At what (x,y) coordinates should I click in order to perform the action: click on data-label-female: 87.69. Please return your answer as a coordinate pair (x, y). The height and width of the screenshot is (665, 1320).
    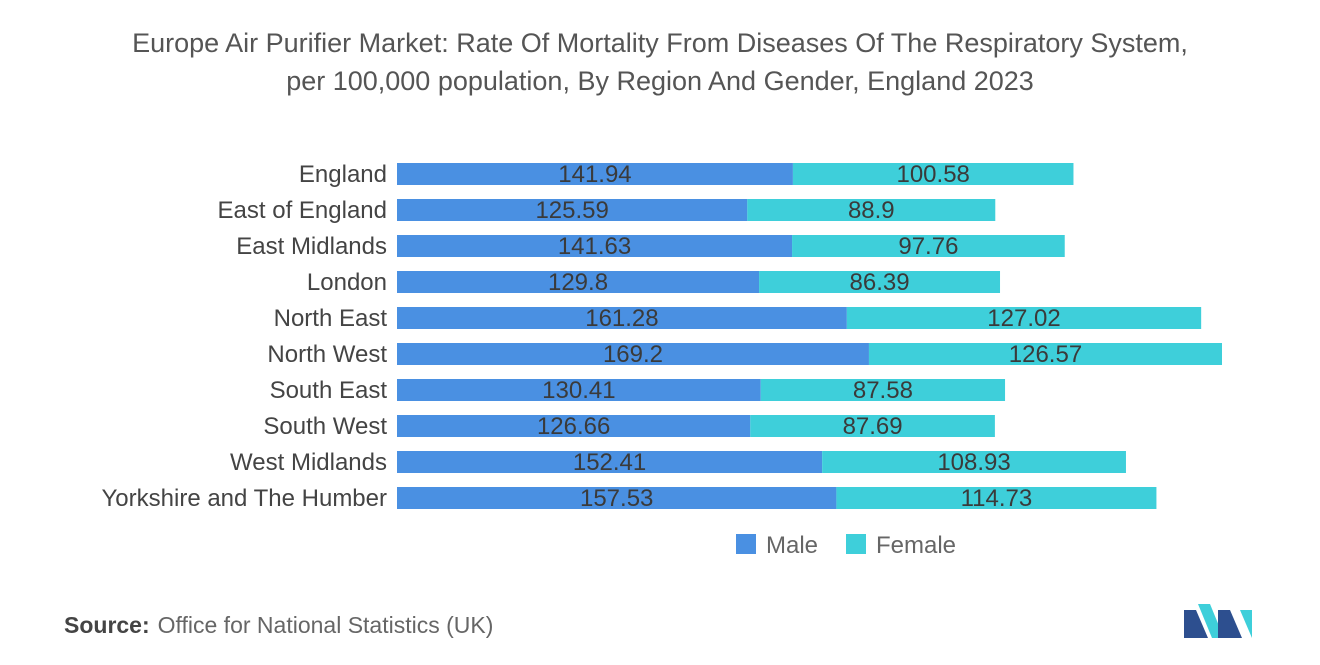
    Looking at the image, I should click on (873, 426).